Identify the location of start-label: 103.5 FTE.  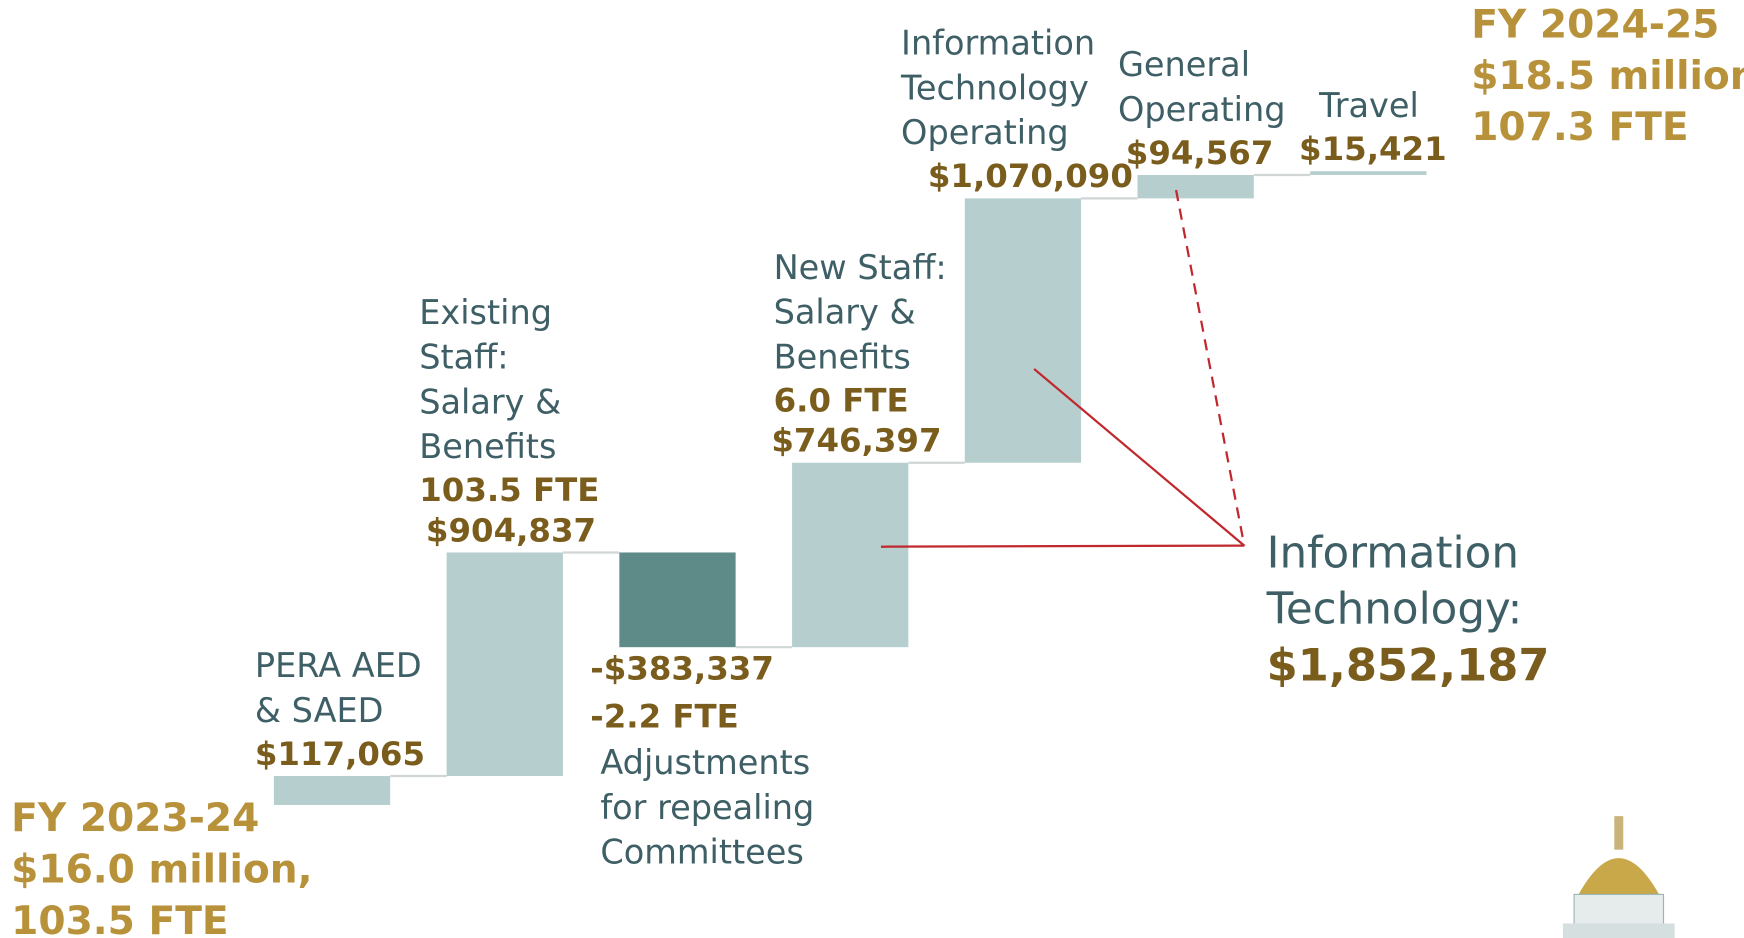
(119, 918).